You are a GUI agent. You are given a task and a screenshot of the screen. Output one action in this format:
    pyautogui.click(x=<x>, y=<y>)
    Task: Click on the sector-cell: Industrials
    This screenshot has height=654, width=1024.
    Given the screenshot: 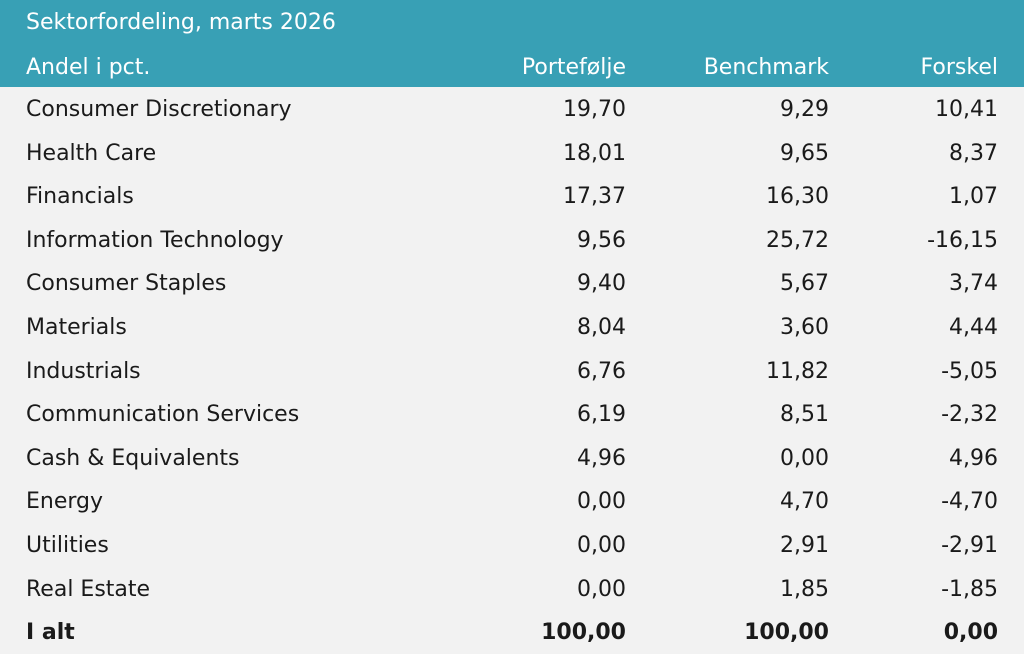 What is the action you would take?
    pyautogui.click(x=83, y=371)
    